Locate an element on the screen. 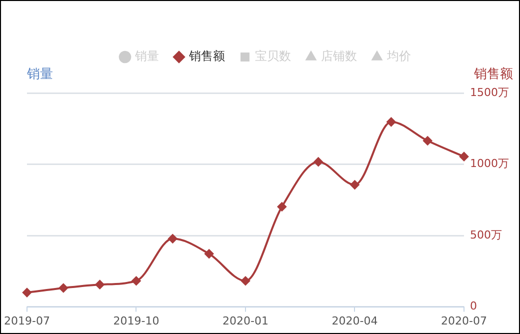 This screenshot has width=520, height=334. y2-tick-label: 1000万 is located at coordinates (490, 163).